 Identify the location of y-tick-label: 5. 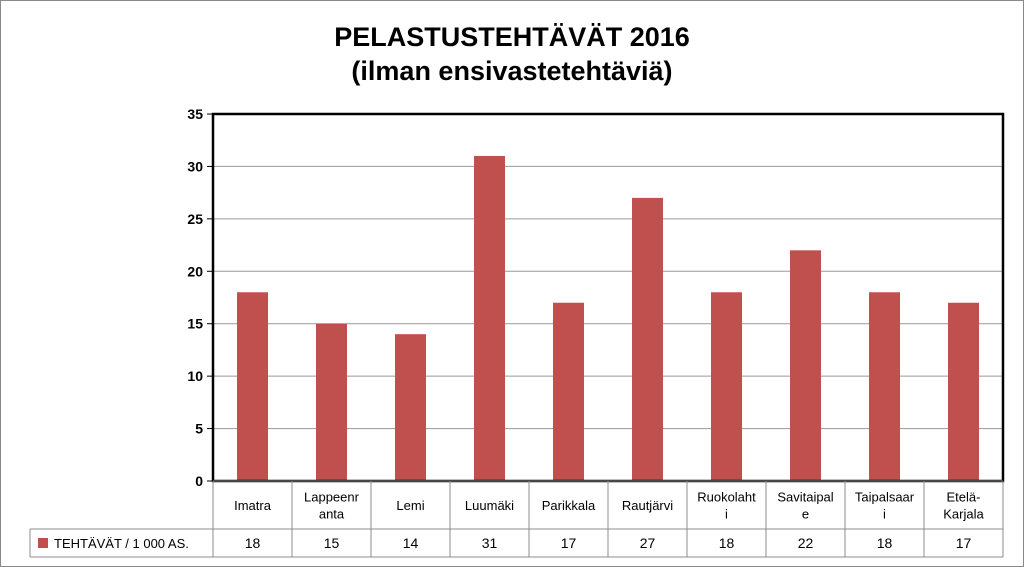
(199, 429).